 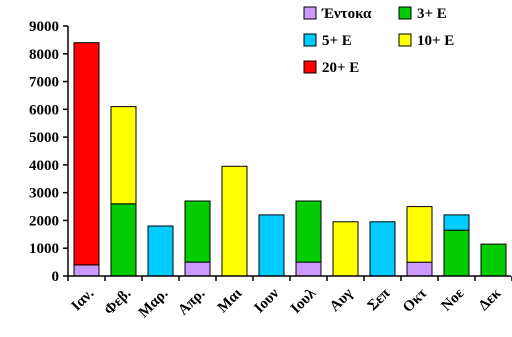 I want to click on legend-label: Έντοκα, so click(x=346, y=14).